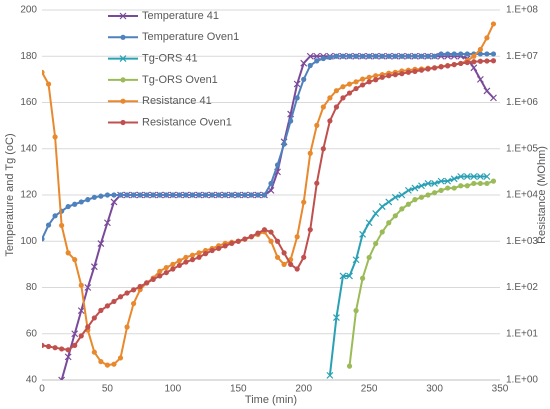 The width and height of the screenshot is (550, 409). What do you see at coordinates (177, 101) in the screenshot?
I see `legend-label: Resistance 41` at bounding box center [177, 101].